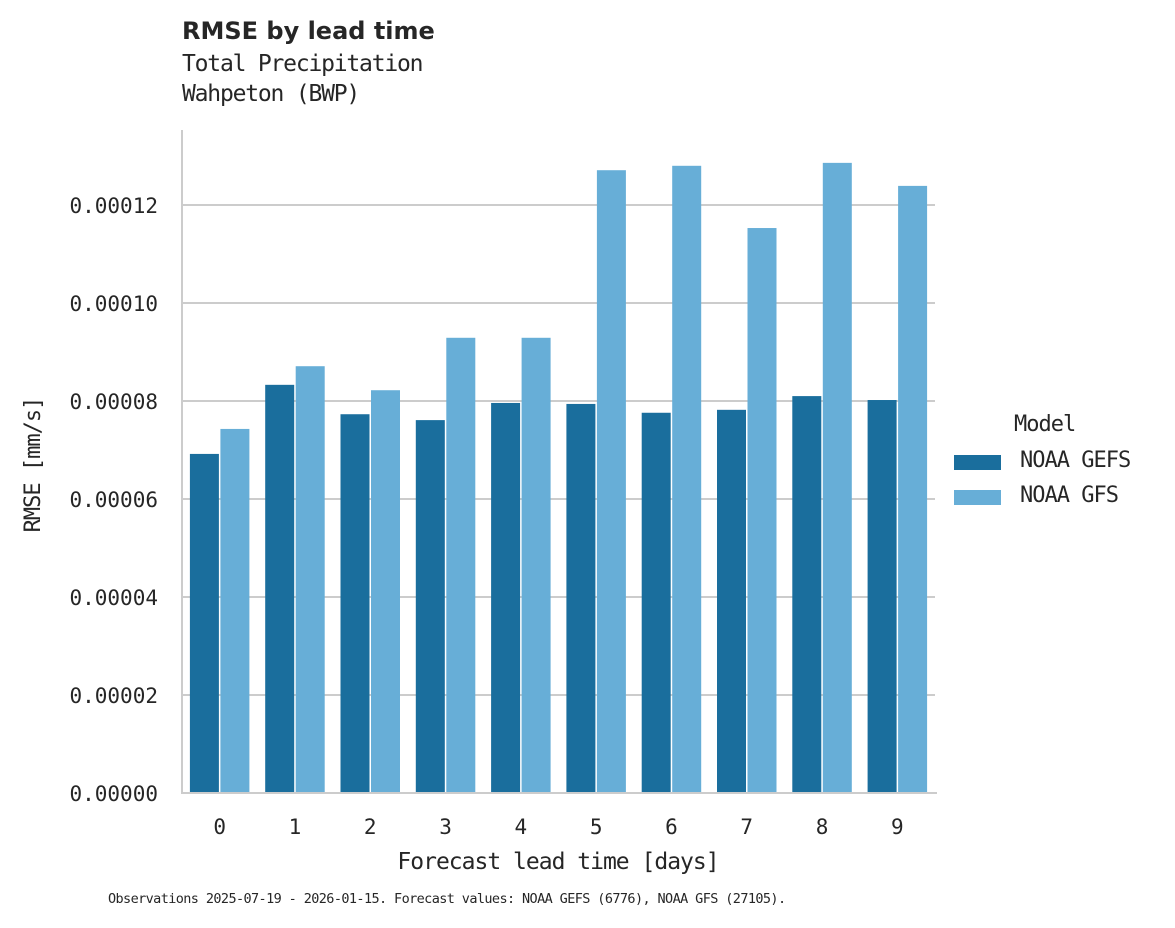 The image size is (1175, 928). Describe the element at coordinates (308, 31) in the screenshot. I see `chart-title: RMSE by lead time` at that location.